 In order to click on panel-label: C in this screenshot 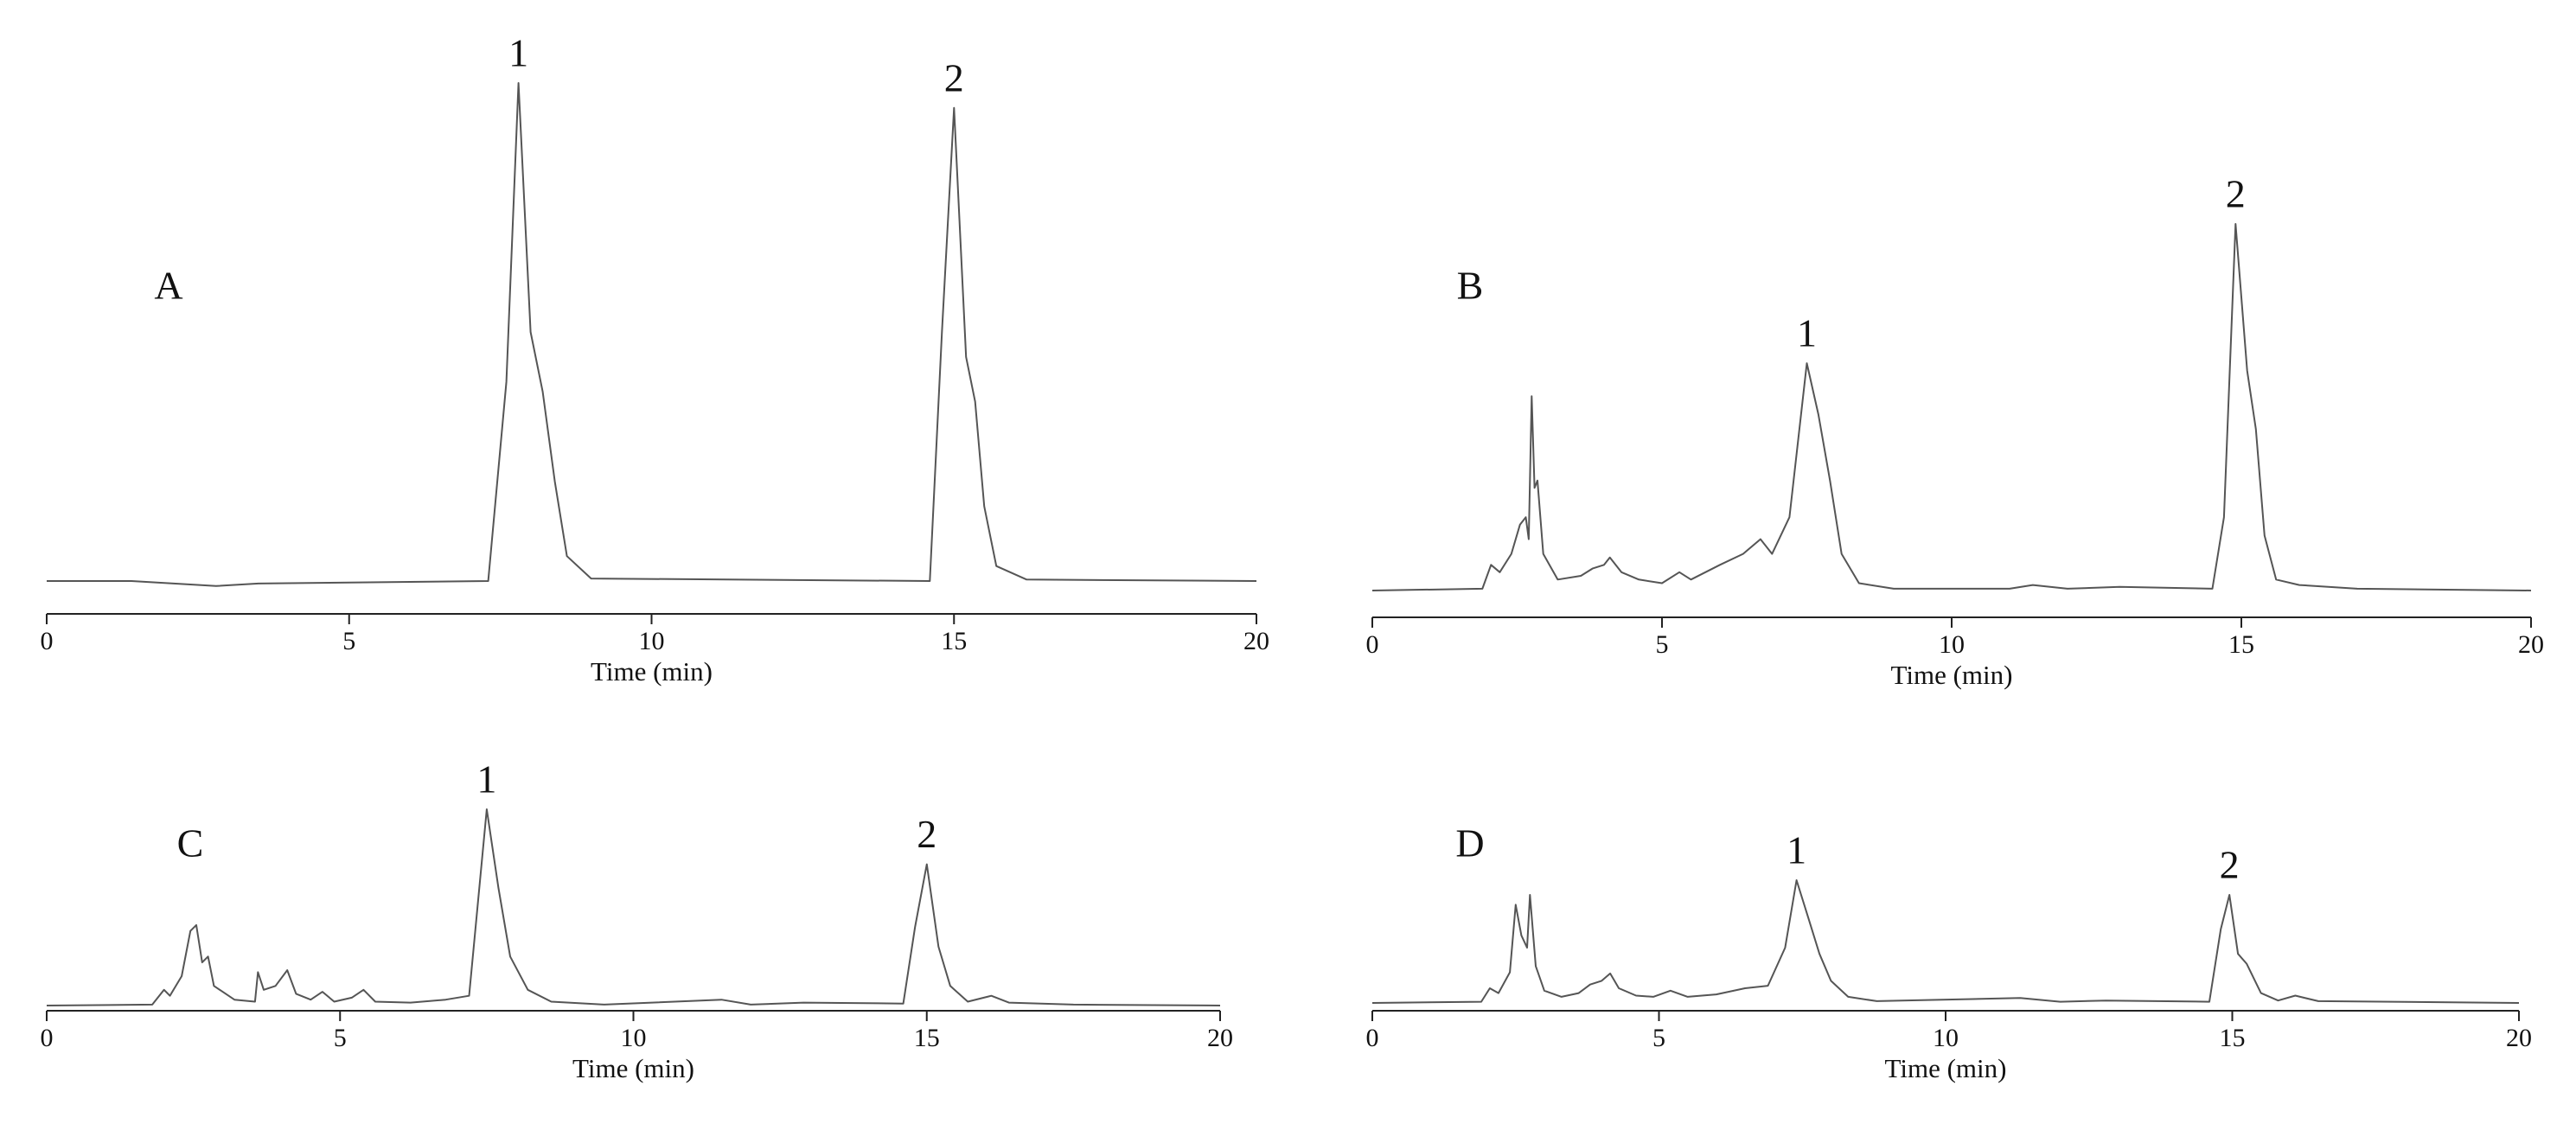, I will do `click(191, 843)`.